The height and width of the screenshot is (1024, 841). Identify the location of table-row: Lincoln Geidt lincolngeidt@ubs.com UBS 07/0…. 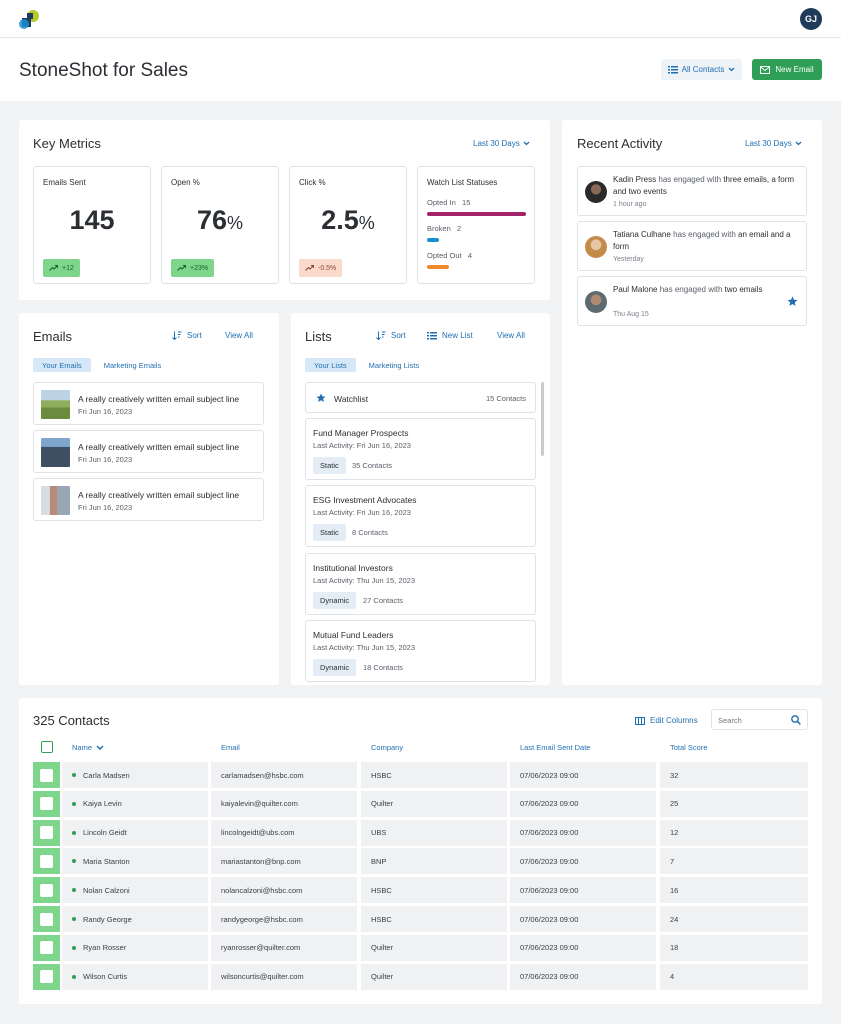
(420, 832).